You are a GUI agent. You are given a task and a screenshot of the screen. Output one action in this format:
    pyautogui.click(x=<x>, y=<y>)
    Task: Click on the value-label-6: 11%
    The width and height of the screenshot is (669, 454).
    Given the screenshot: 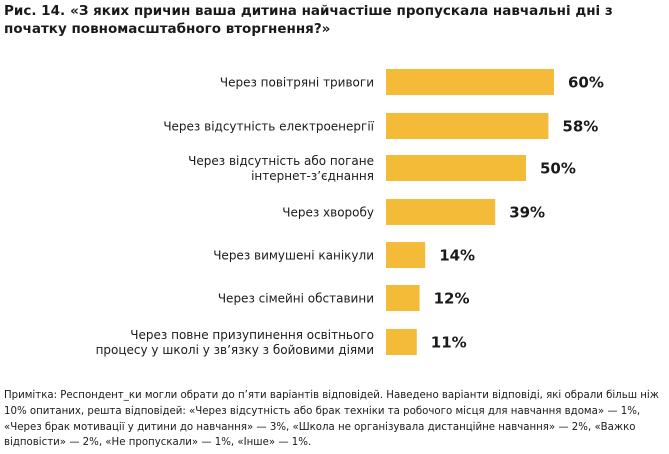 What is the action you would take?
    pyautogui.click(x=449, y=343)
    